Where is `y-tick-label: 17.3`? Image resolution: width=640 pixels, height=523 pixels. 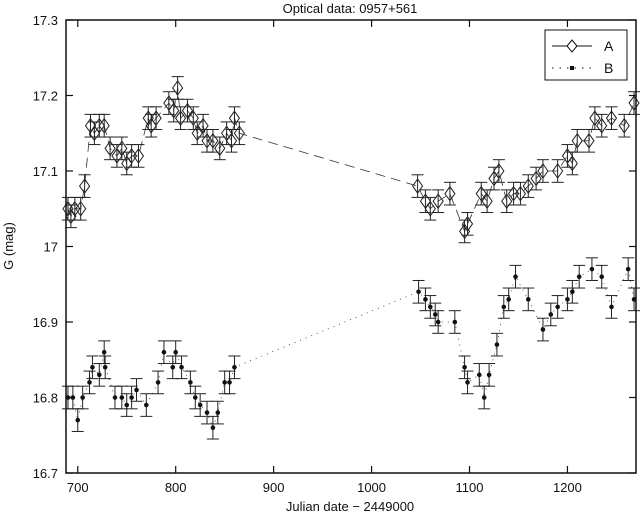 y-tick-label: 17.3 is located at coordinates (45, 20).